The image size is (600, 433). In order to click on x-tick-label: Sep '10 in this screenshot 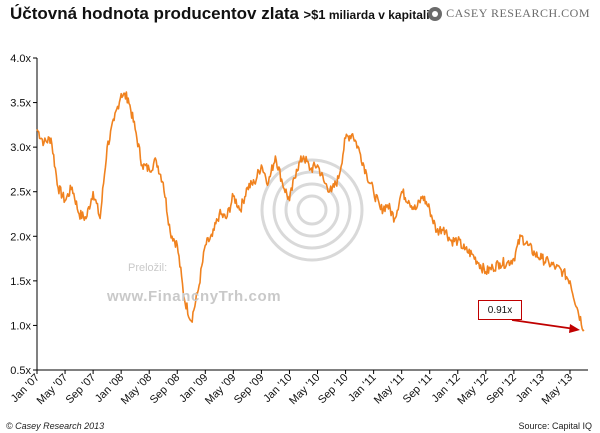, I will do `click(333, 389)`.